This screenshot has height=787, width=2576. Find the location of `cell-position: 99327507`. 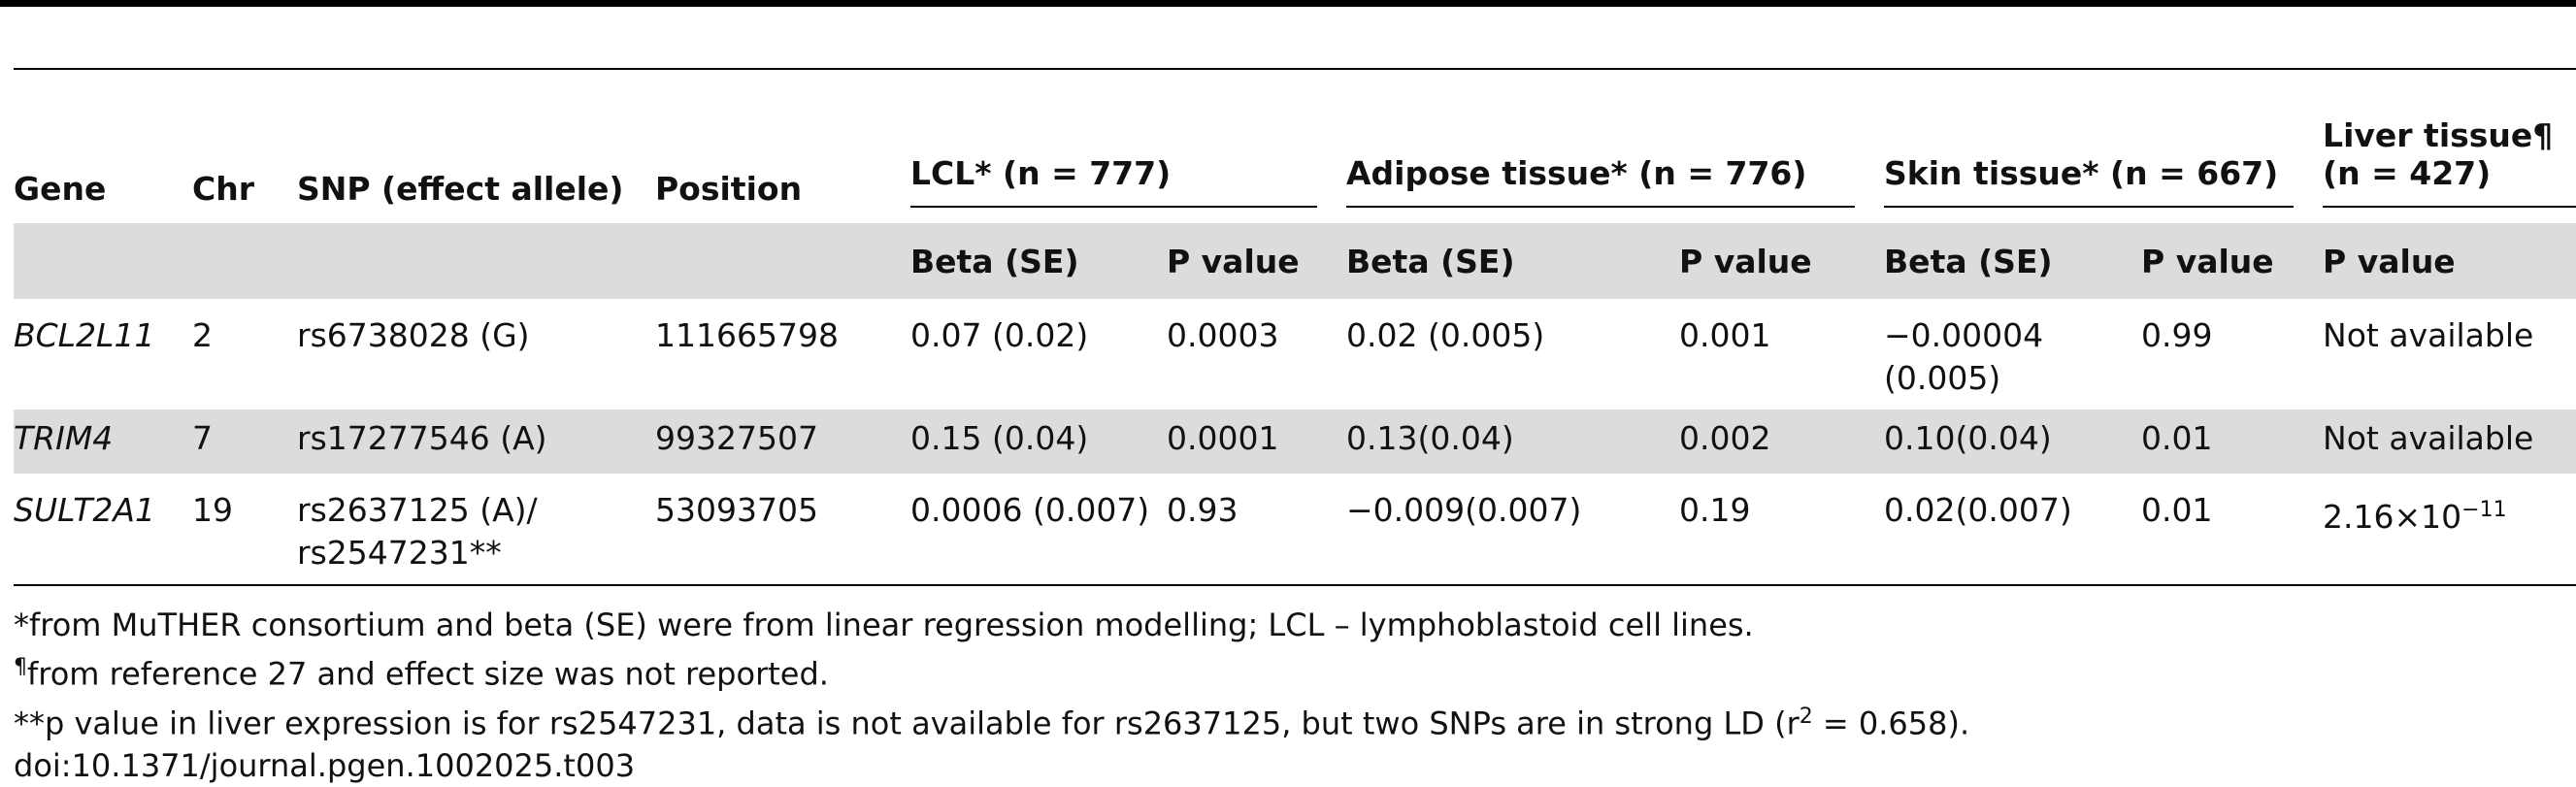

cell-position: 99327507 is located at coordinates (736, 438).